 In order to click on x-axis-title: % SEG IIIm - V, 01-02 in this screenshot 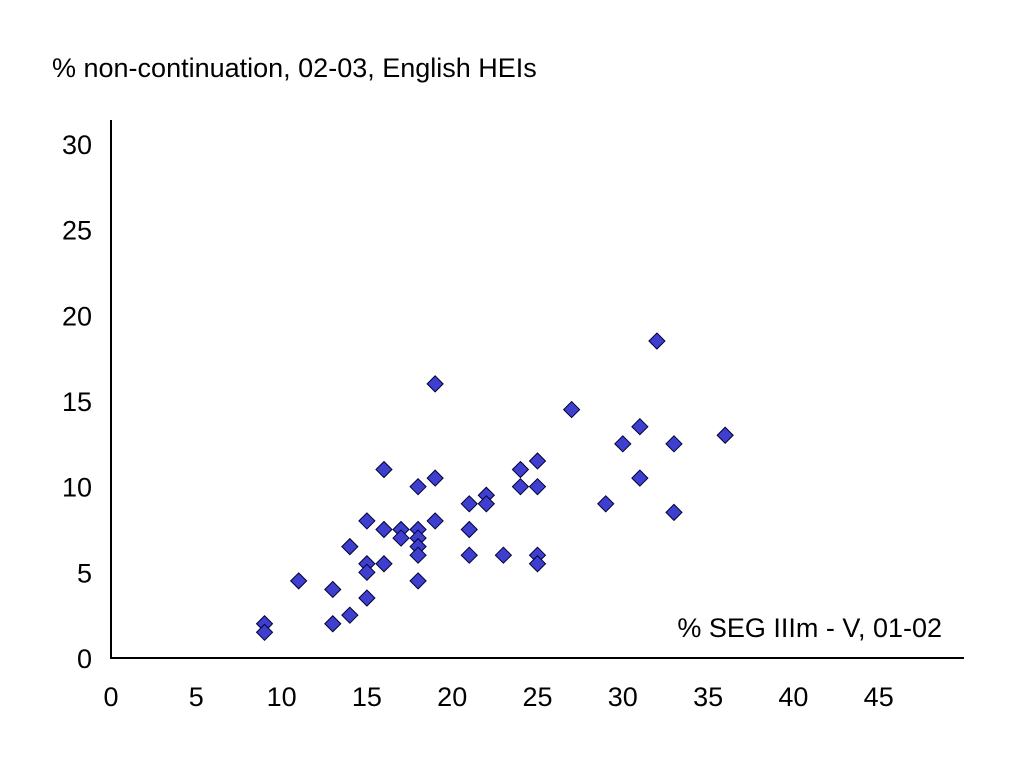, I will do `click(809, 628)`.